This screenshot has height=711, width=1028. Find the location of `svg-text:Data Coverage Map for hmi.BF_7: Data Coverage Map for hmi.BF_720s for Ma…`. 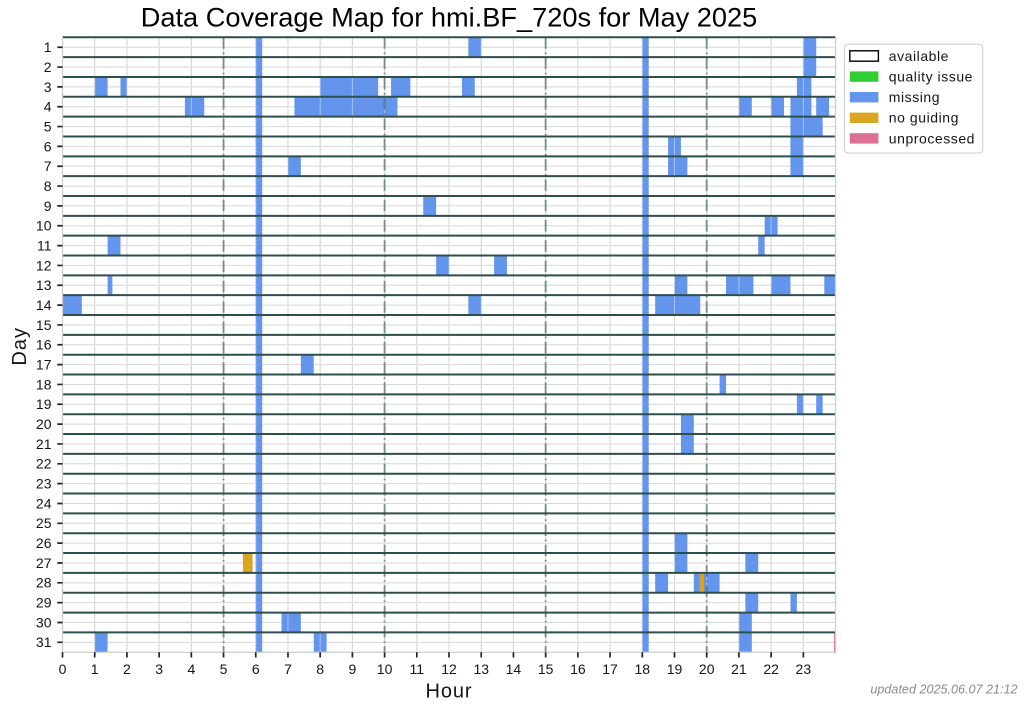

svg-text:Data Coverage Map for hmi.BF_7: Data Coverage Map for hmi.BF_720s for Ma… is located at coordinates (449, 16).